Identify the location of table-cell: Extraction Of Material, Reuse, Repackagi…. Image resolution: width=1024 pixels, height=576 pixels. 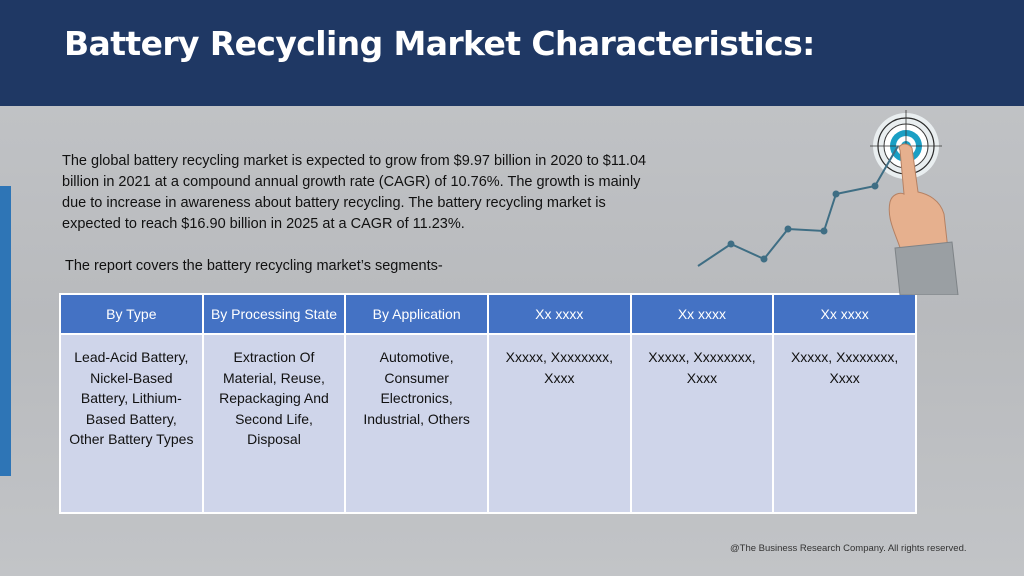
(274, 423).